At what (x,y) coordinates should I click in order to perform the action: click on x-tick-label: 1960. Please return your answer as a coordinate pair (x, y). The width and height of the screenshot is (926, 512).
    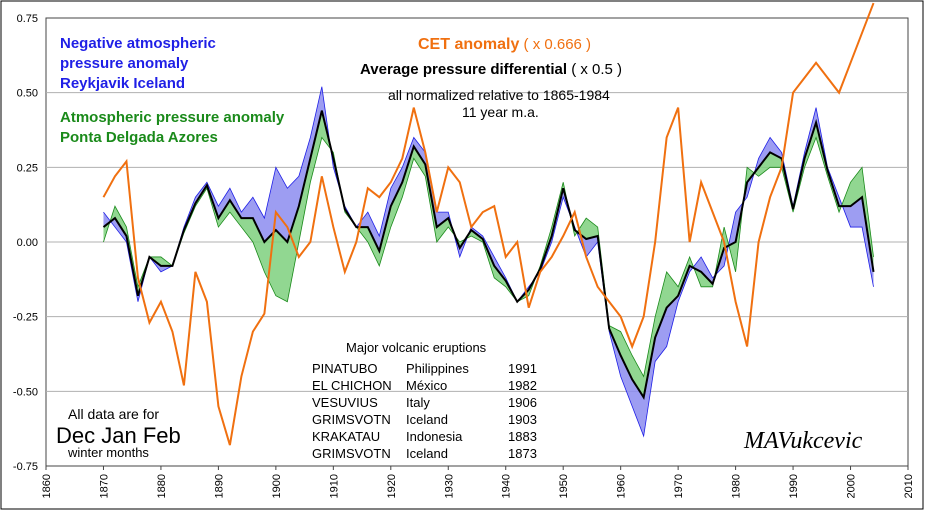
    Looking at the image, I should click on (622, 486).